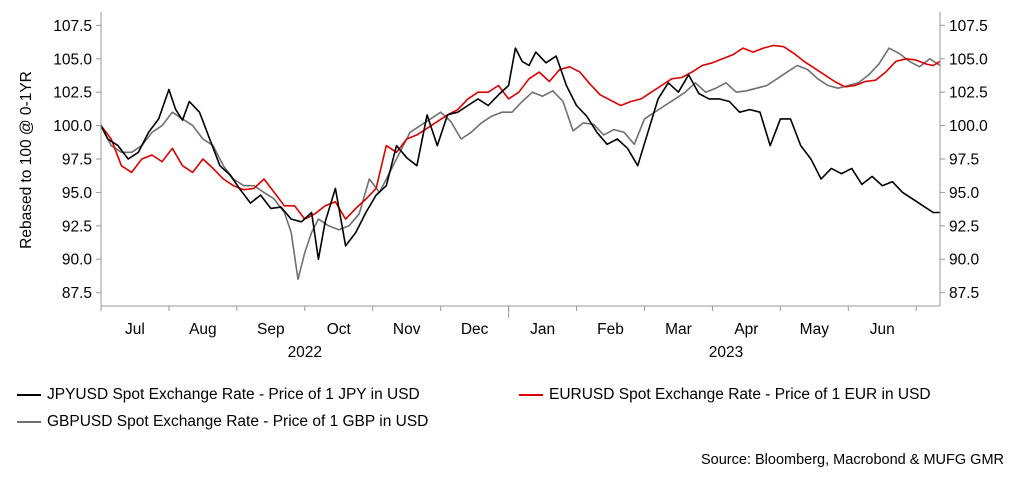 The width and height of the screenshot is (1022, 487). I want to click on y-tick-label-right: 90.0, so click(964, 260).